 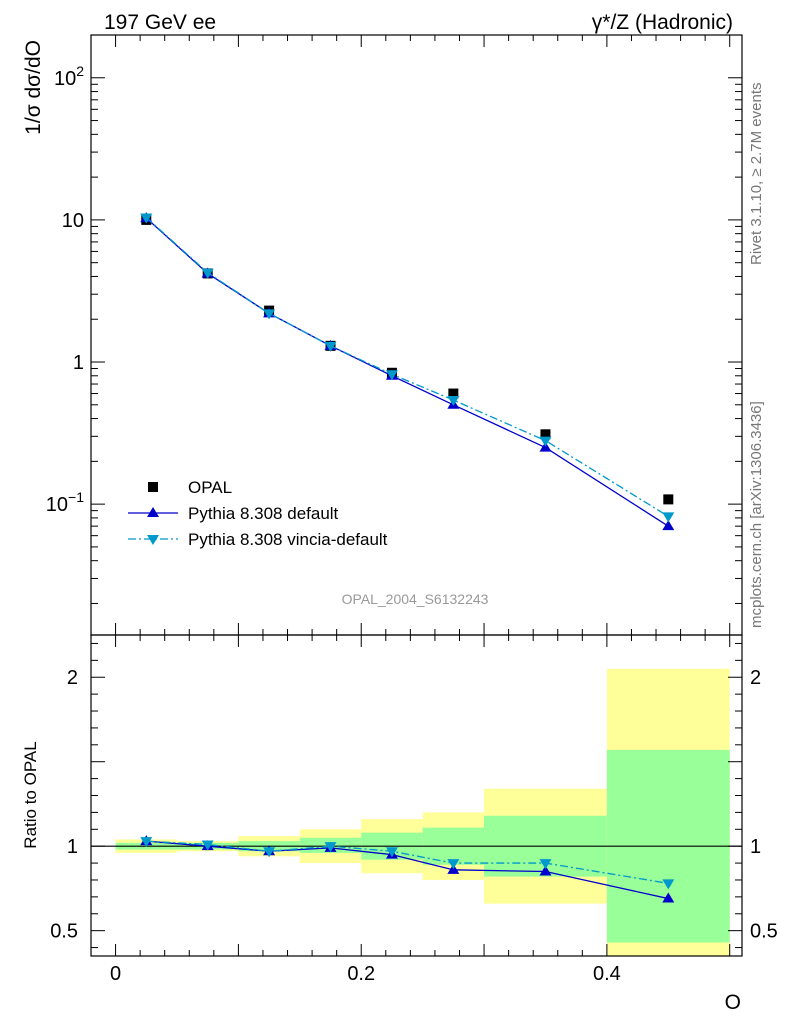 What do you see at coordinates (764, 932) in the screenshot?
I see `ratio-y-tick-label-right: 0.5` at bounding box center [764, 932].